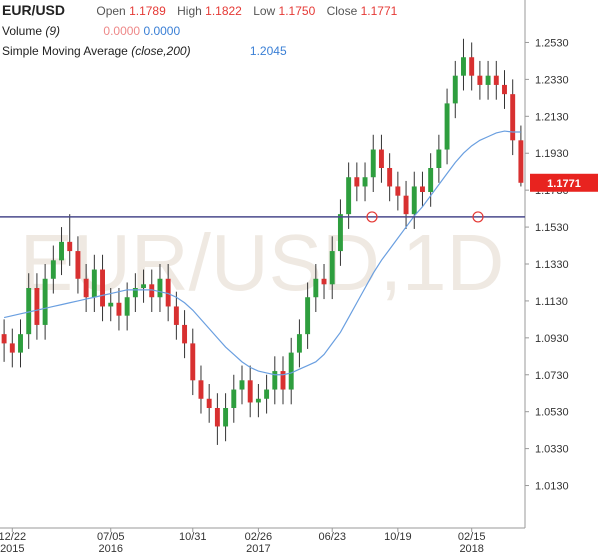 This screenshot has height=558, width=600. What do you see at coordinates (111, 11) in the screenshot?
I see `open-label: Open` at bounding box center [111, 11].